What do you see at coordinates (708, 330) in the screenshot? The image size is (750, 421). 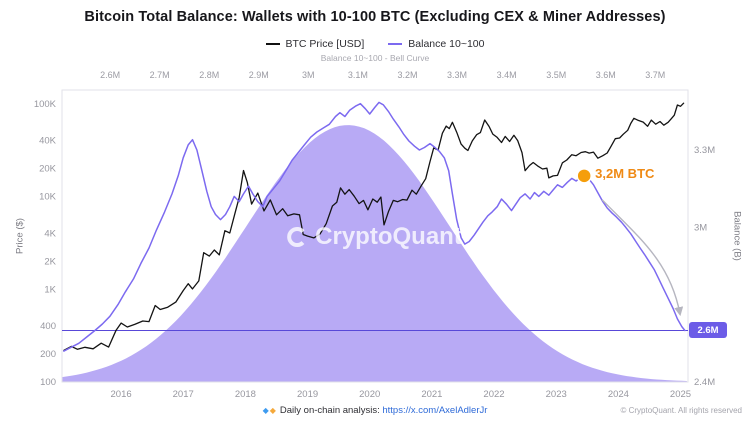 I see `current-balance-badge: 2.6M` at bounding box center [708, 330].